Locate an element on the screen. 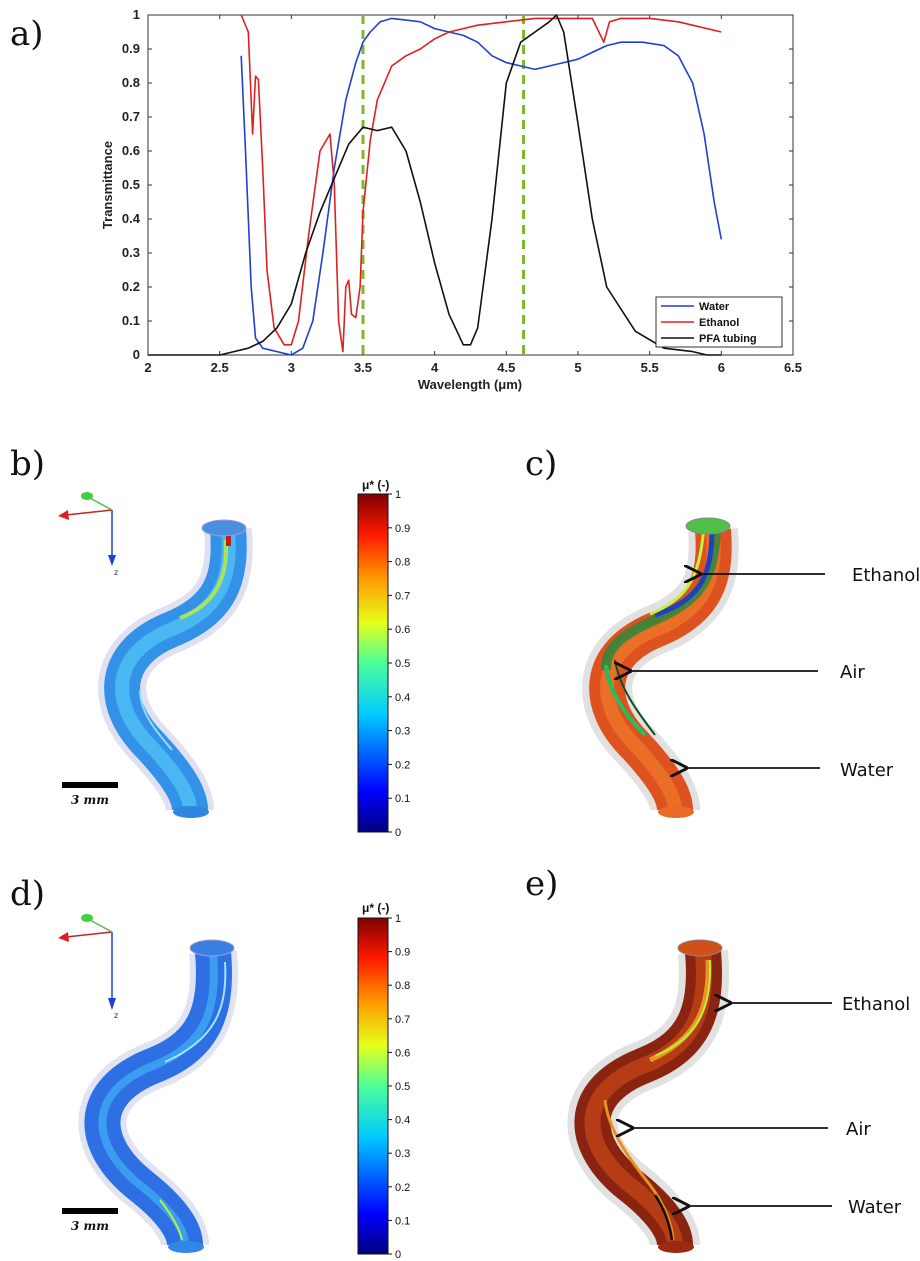  panel-label-c: c) is located at coordinates (541, 464).